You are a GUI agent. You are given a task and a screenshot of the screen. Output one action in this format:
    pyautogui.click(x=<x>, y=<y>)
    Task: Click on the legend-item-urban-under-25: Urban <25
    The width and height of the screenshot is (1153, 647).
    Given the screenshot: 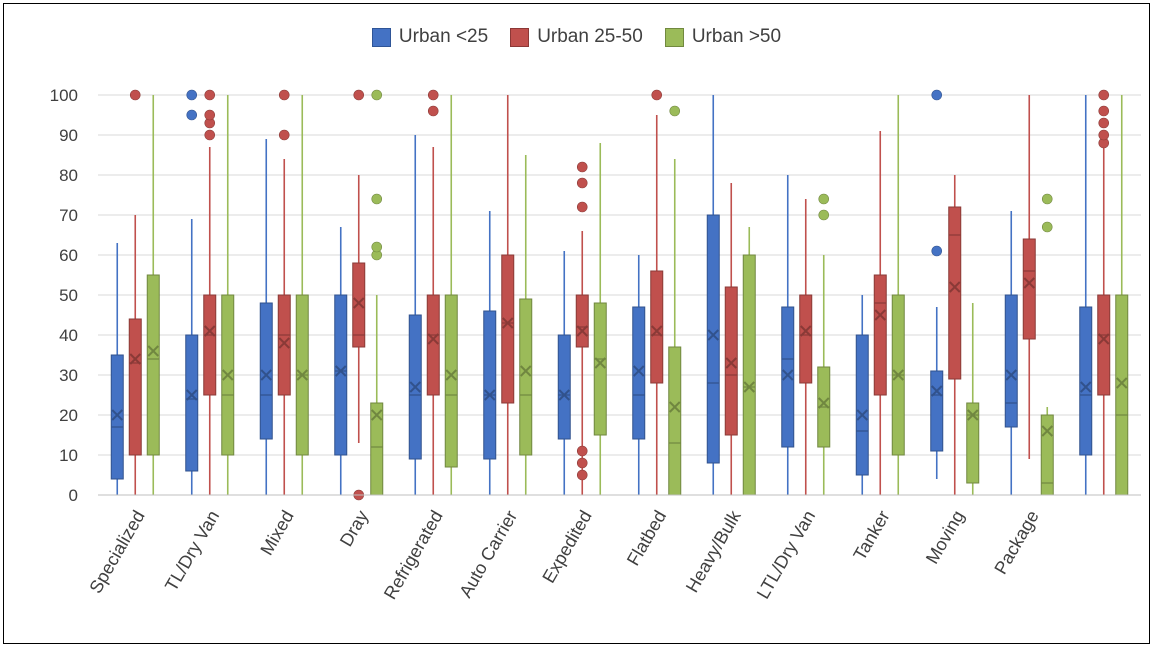 What is the action you would take?
    pyautogui.click(x=429, y=37)
    